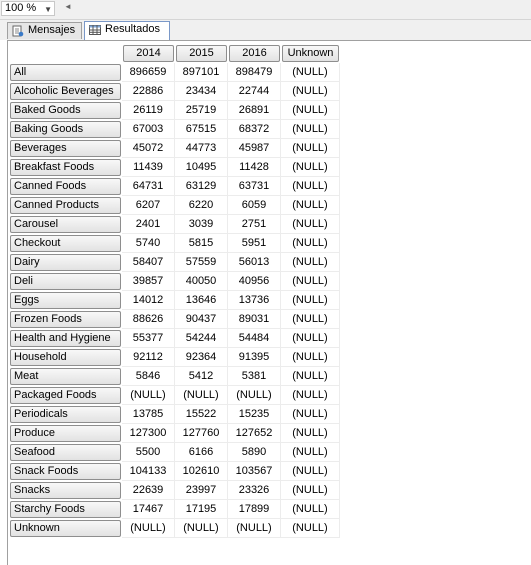 The width and height of the screenshot is (531, 565). Describe the element at coordinates (254, 110) in the screenshot. I see `data-cell: 26891` at that location.